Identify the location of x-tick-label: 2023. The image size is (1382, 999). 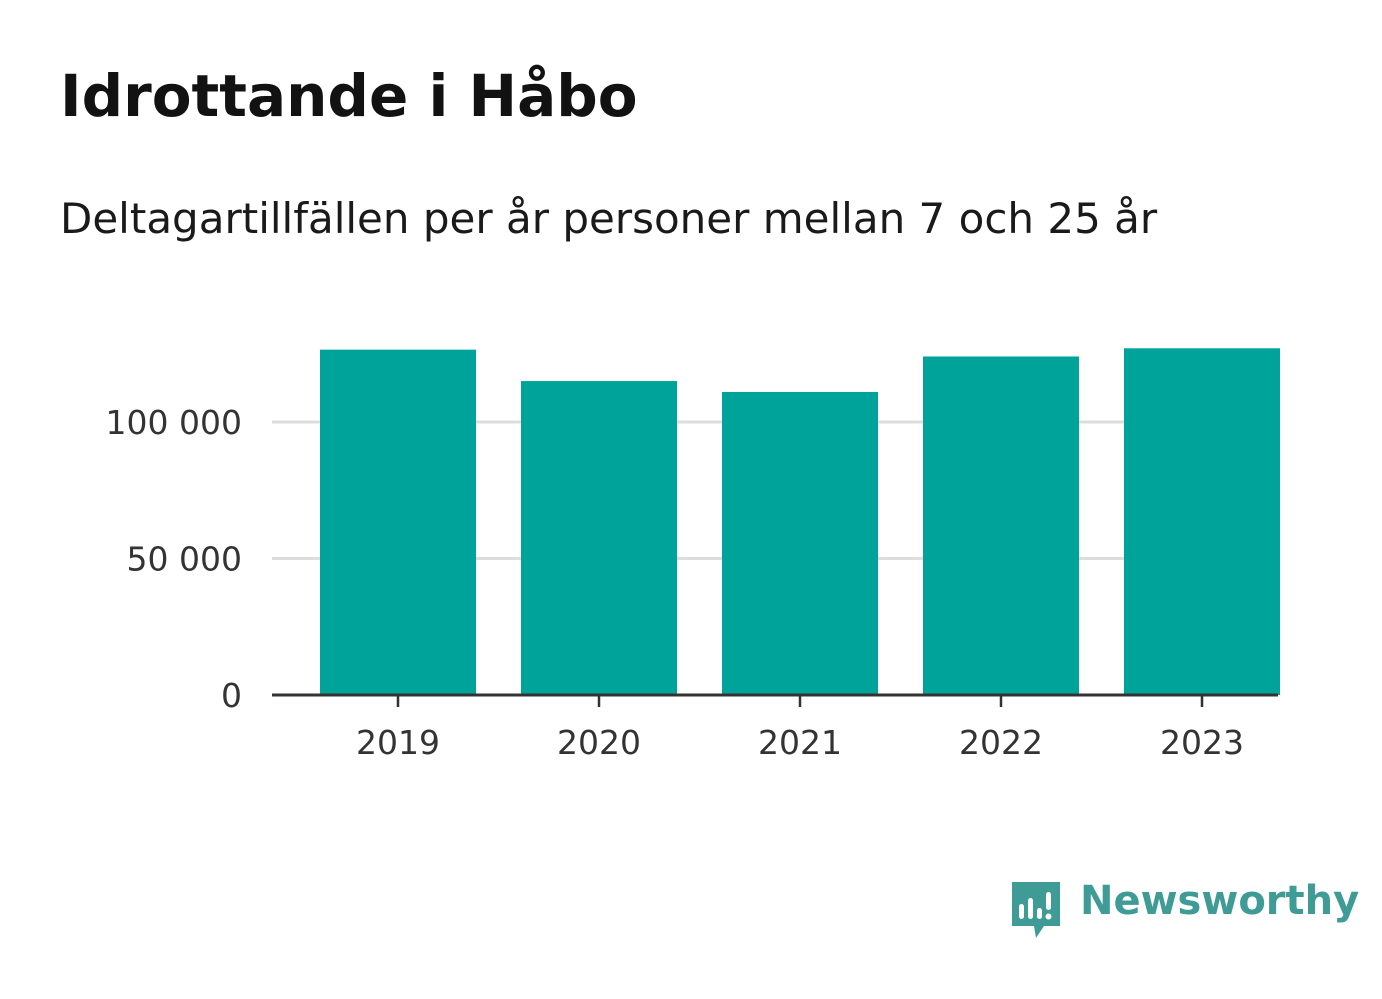
(1202, 742).